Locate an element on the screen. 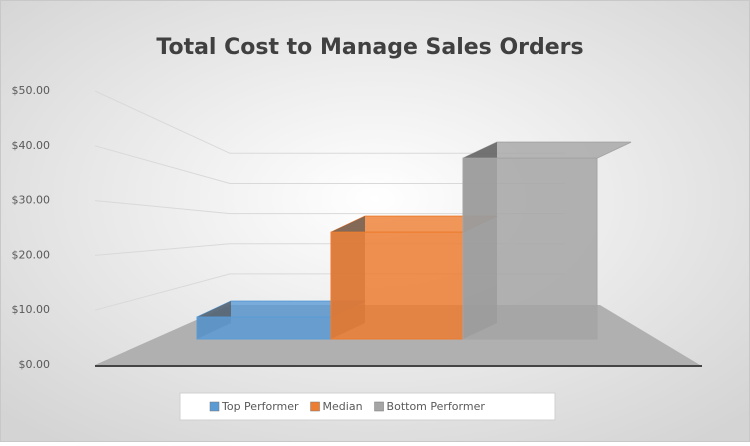  y-tick-label: $30.00 is located at coordinates (31, 200).